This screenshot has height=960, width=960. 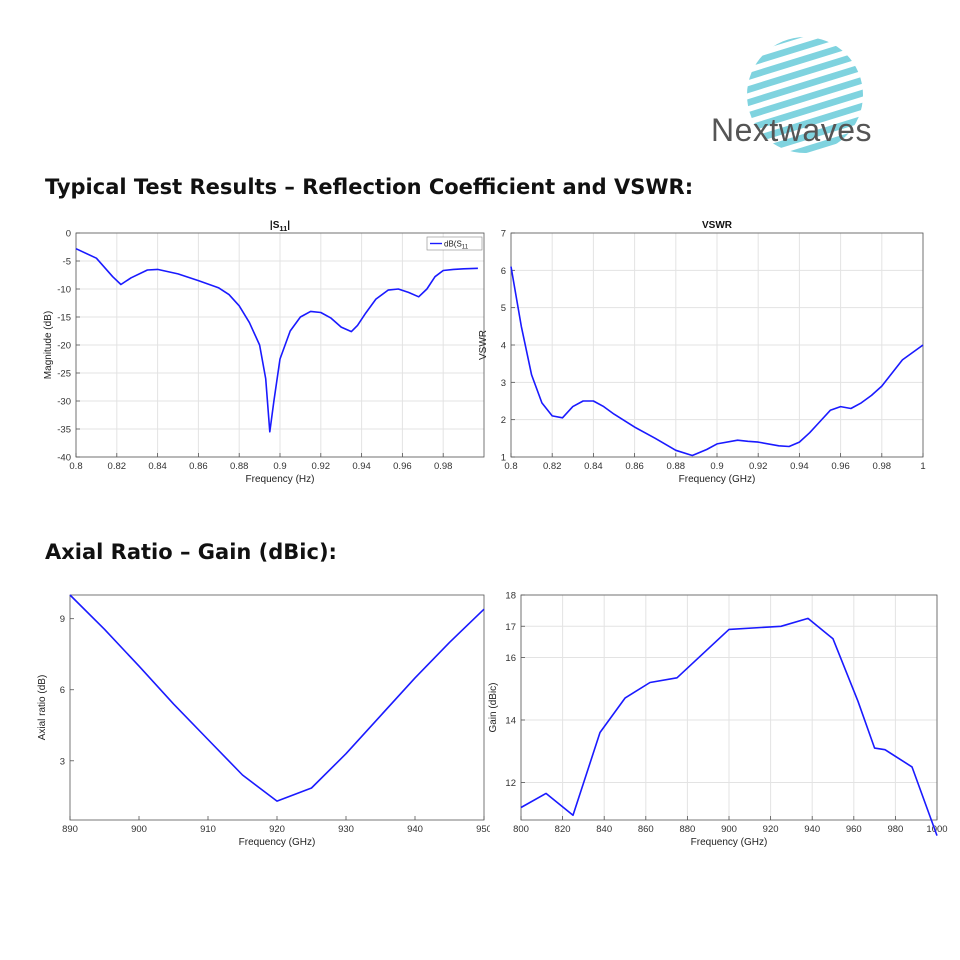 What do you see at coordinates (64, 318) in the screenshot?
I see `s11-ytick-label: -15` at bounding box center [64, 318].